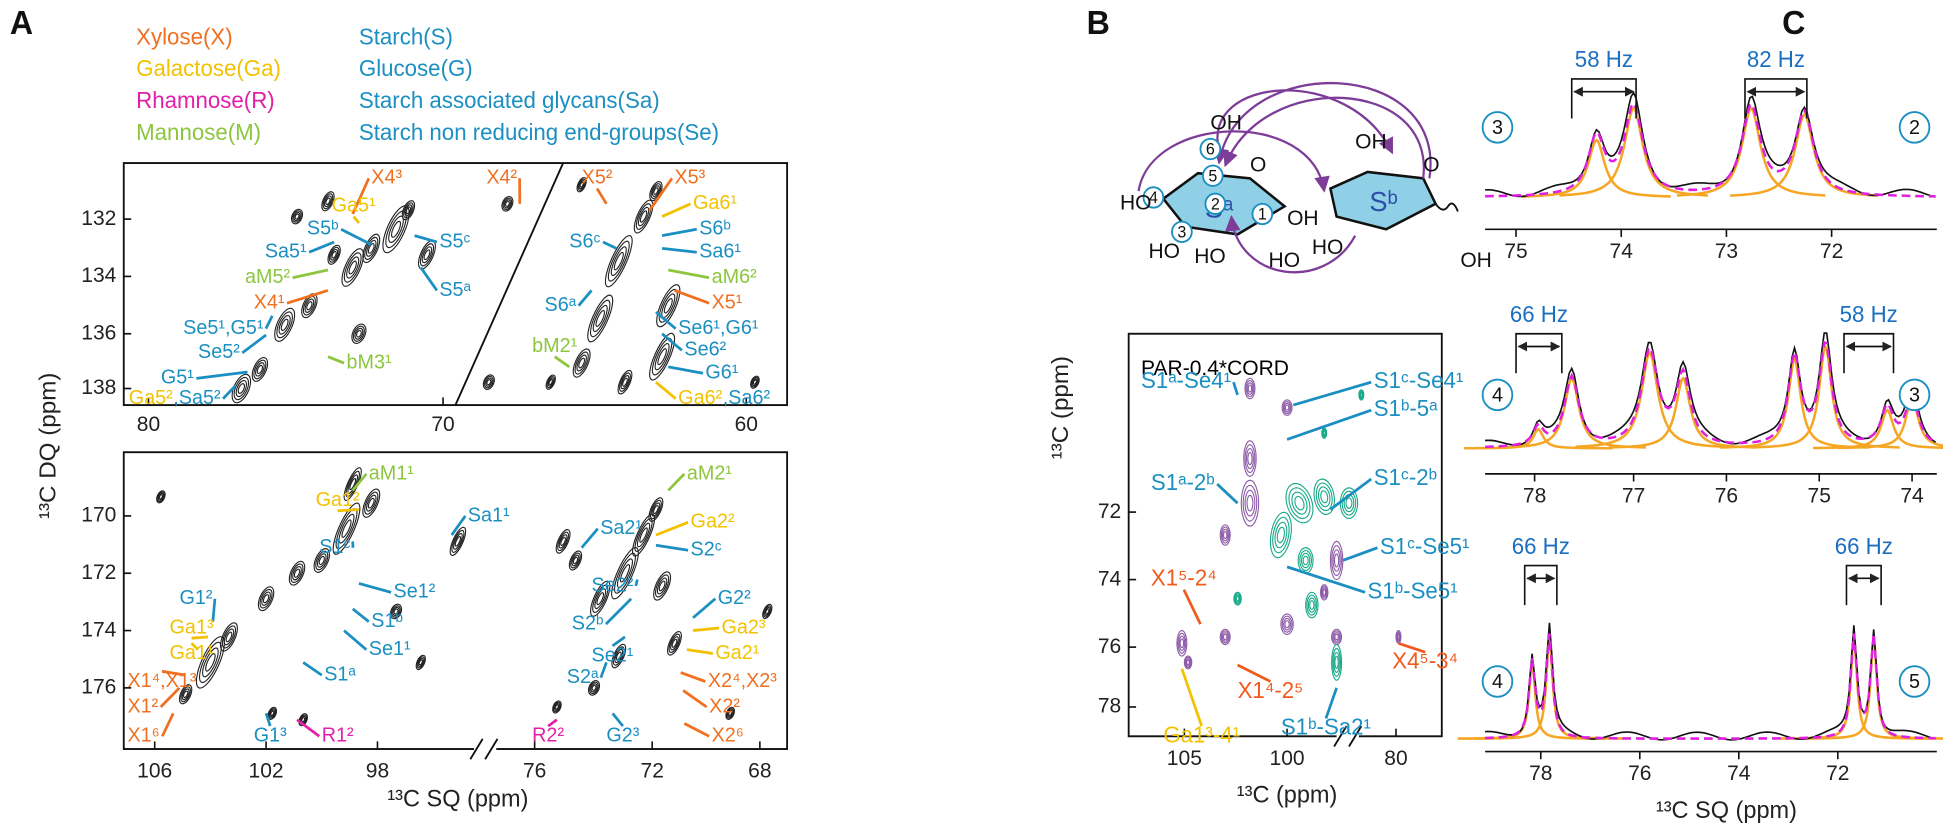 Image resolution: width=1943 pixels, height=828 pixels. What do you see at coordinates (98, 572) in the screenshot?
I see `y-tick-label: 172` at bounding box center [98, 572].